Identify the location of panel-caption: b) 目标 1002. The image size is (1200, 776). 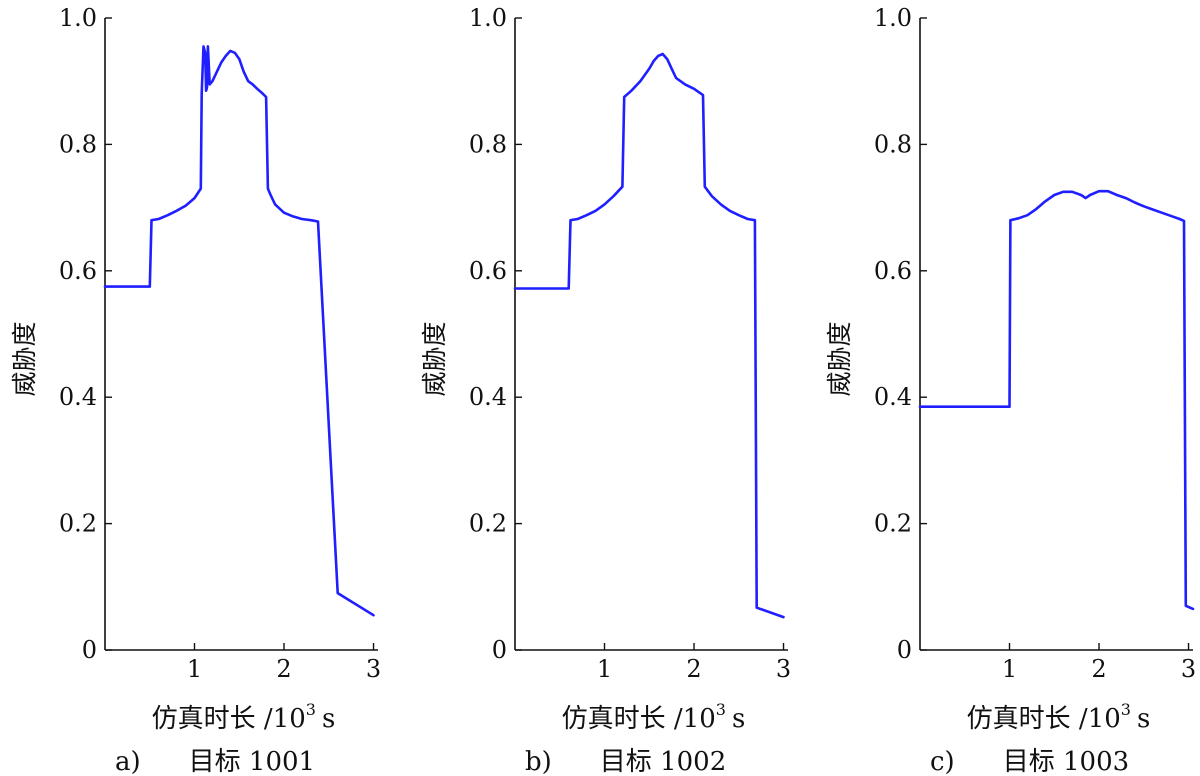
(625, 761).